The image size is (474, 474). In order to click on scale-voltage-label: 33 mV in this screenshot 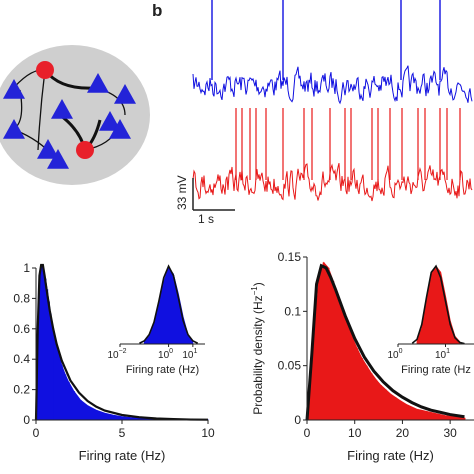, I will do `click(182, 192)`.